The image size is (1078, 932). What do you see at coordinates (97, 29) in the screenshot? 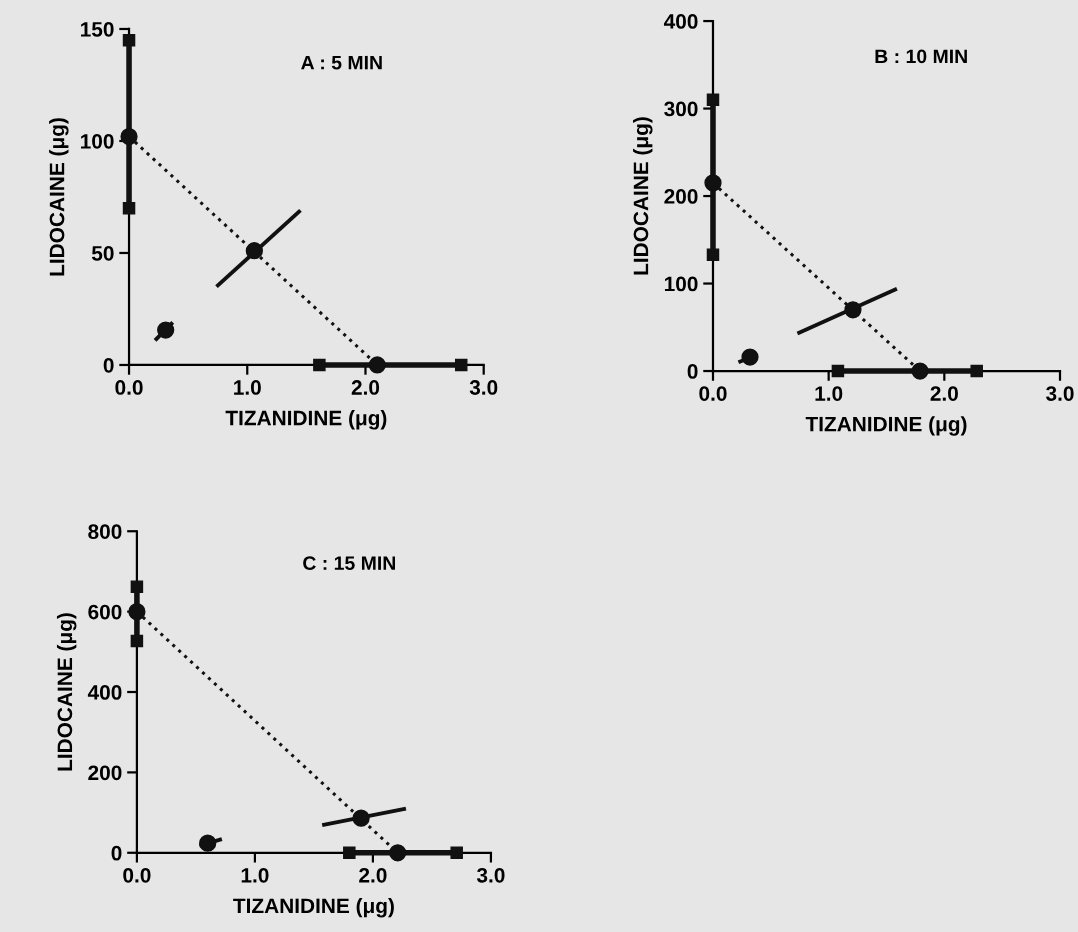
I see `y-tick-label: 150` at bounding box center [97, 29].